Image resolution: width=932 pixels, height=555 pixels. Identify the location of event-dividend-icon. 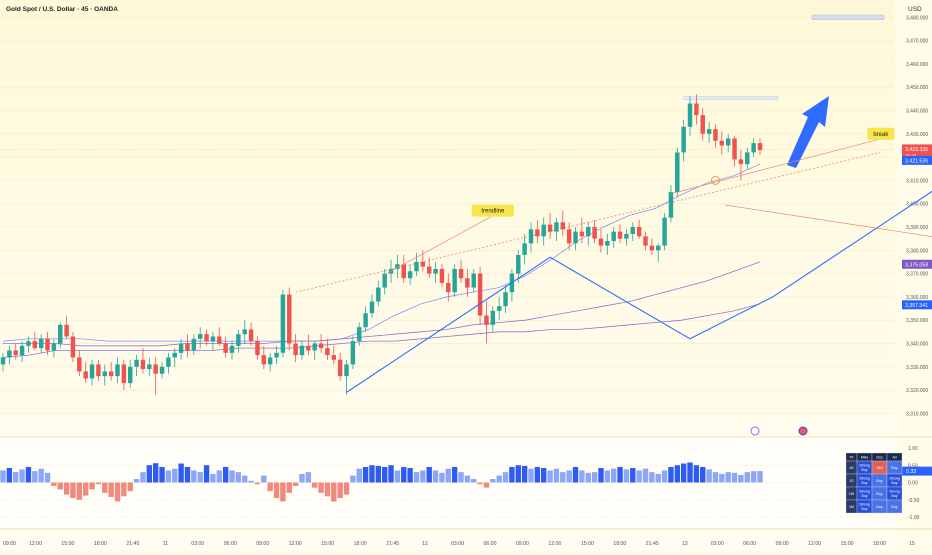
(755, 431).